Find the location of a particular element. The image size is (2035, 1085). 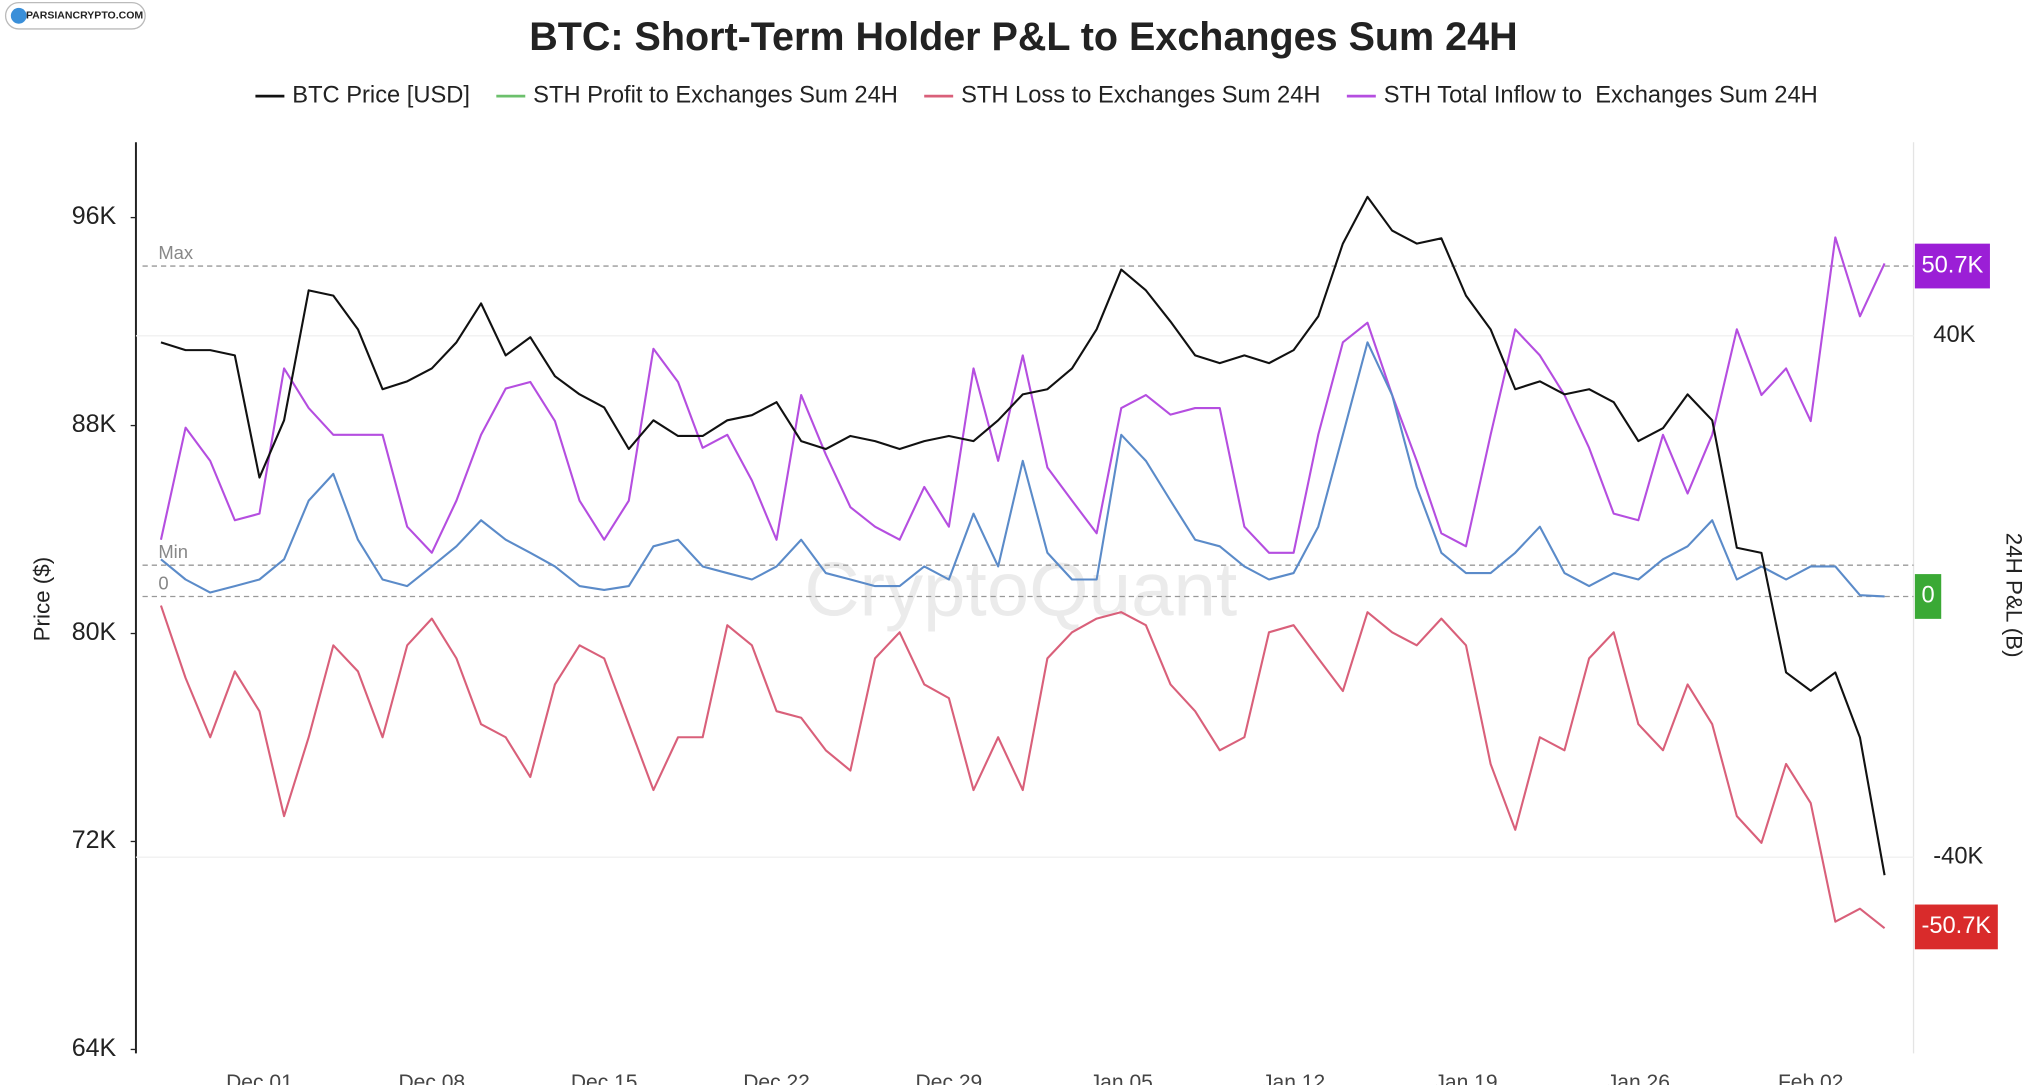

source-badge: PARSIANCRYPTO.COM is located at coordinates (84, 16).